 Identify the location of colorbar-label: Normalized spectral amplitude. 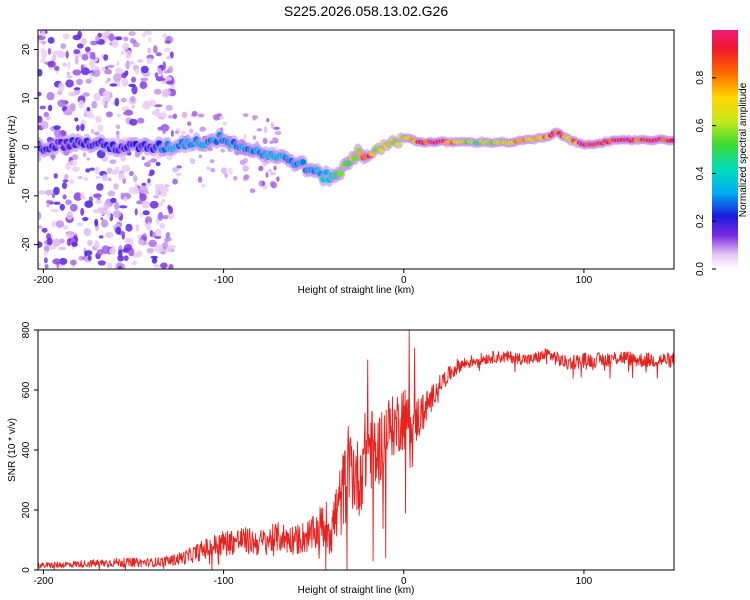
(743, 149).